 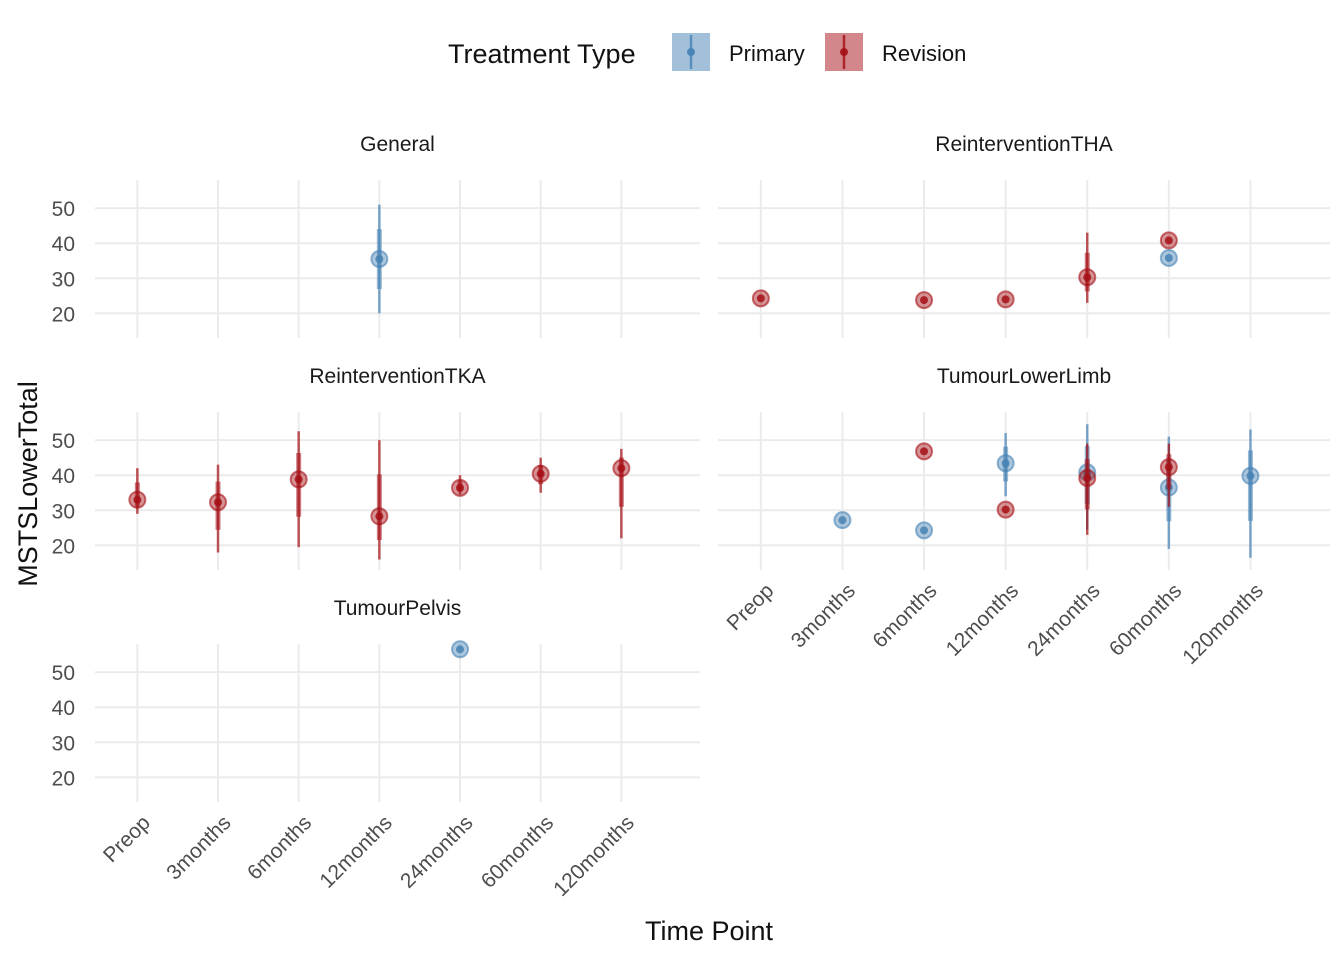 I want to click on legend-key-primary, so click(x=691, y=52).